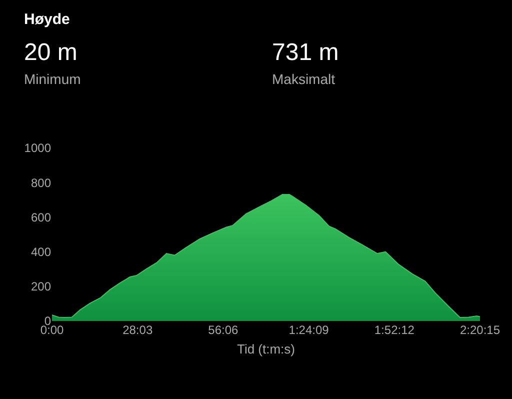 The width and height of the screenshot is (512, 399). Describe the element at coordinates (47, 19) in the screenshot. I see `chart-title: Høyde` at that location.